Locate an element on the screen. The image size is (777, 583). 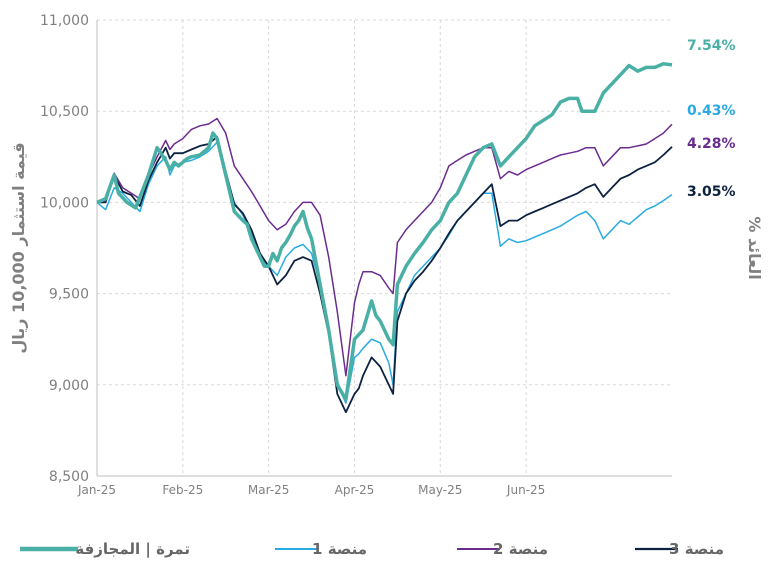
y-tick-label: 10,000 is located at coordinates (64, 203).